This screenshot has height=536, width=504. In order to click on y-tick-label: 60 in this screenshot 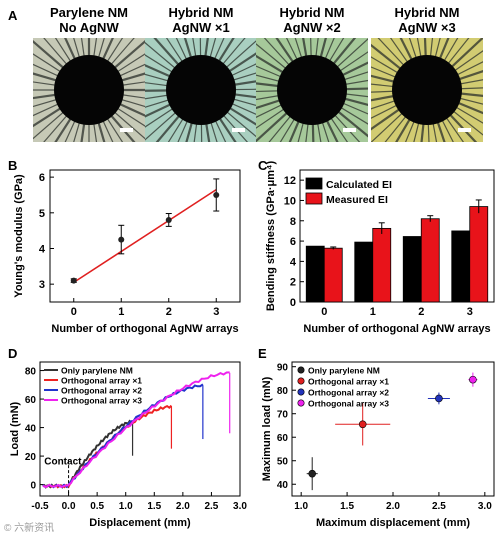, I will do `click(283, 438)`.